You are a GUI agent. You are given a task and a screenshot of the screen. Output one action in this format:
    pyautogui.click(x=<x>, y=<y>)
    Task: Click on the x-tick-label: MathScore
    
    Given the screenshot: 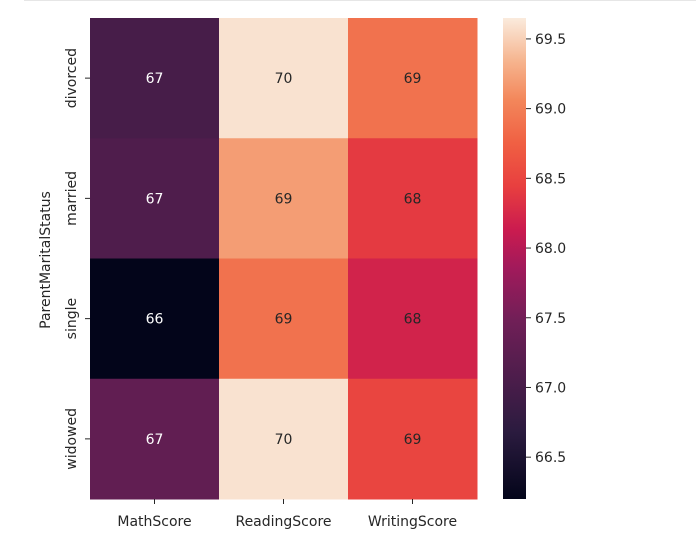 What is the action you would take?
    pyautogui.click(x=154, y=522)
    